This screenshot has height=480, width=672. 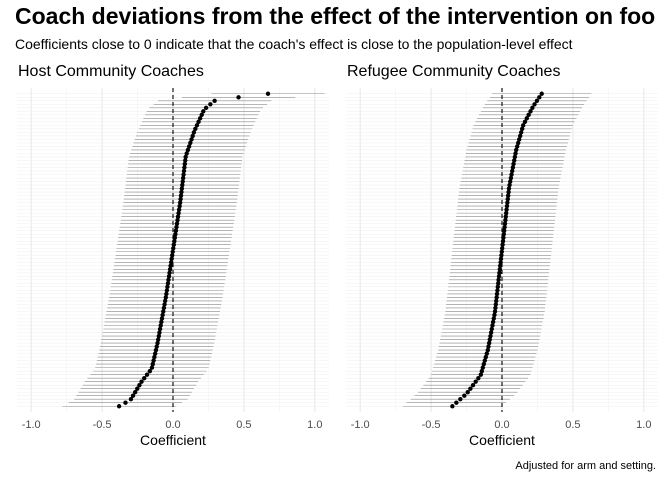 I want to click on panel-title-refugee: Refugee Community Coaches, so click(x=454, y=71).